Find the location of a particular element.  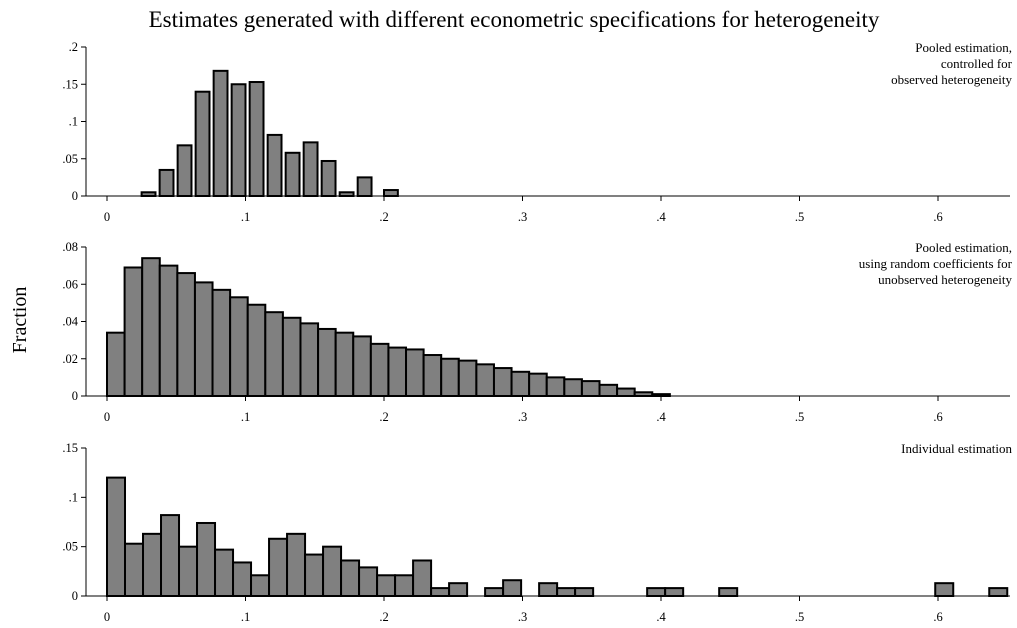

y-tick-label: .08 is located at coordinates (70, 247).